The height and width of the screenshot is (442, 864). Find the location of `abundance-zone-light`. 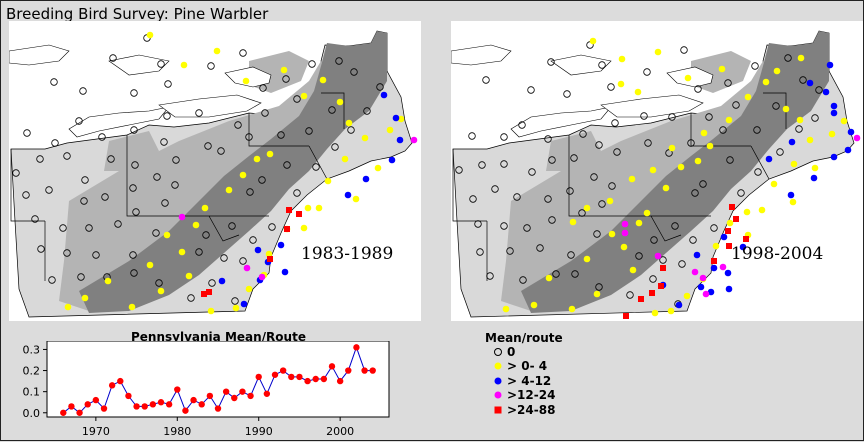

abundance-zone-light is located at coordinates (131, 151).